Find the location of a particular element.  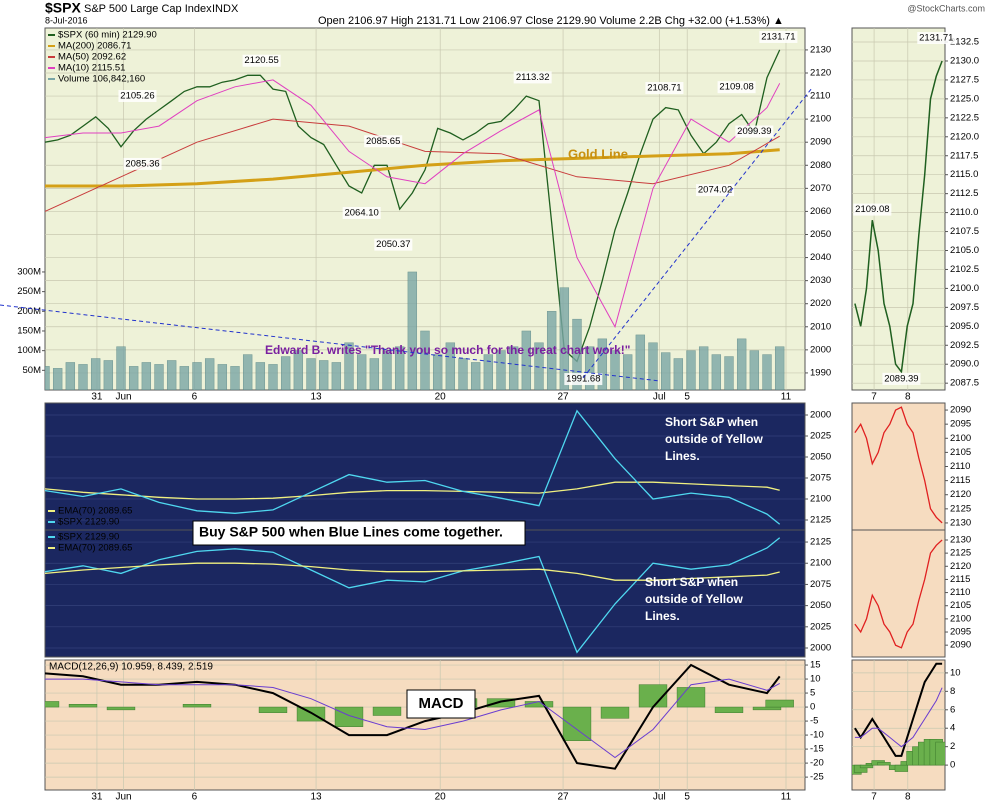

y-tick-label: 2010 is located at coordinates (820, 326).